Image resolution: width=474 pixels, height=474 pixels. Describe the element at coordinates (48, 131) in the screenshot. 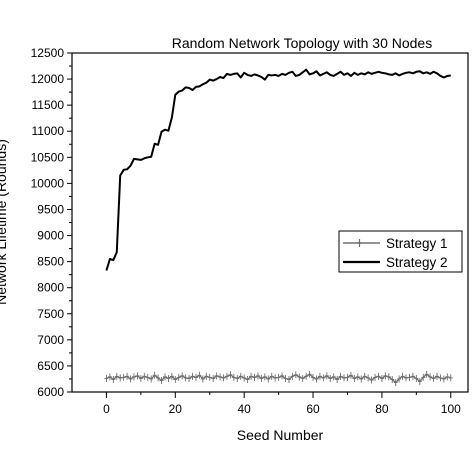

I see `y-tick-label: 11000` at that location.